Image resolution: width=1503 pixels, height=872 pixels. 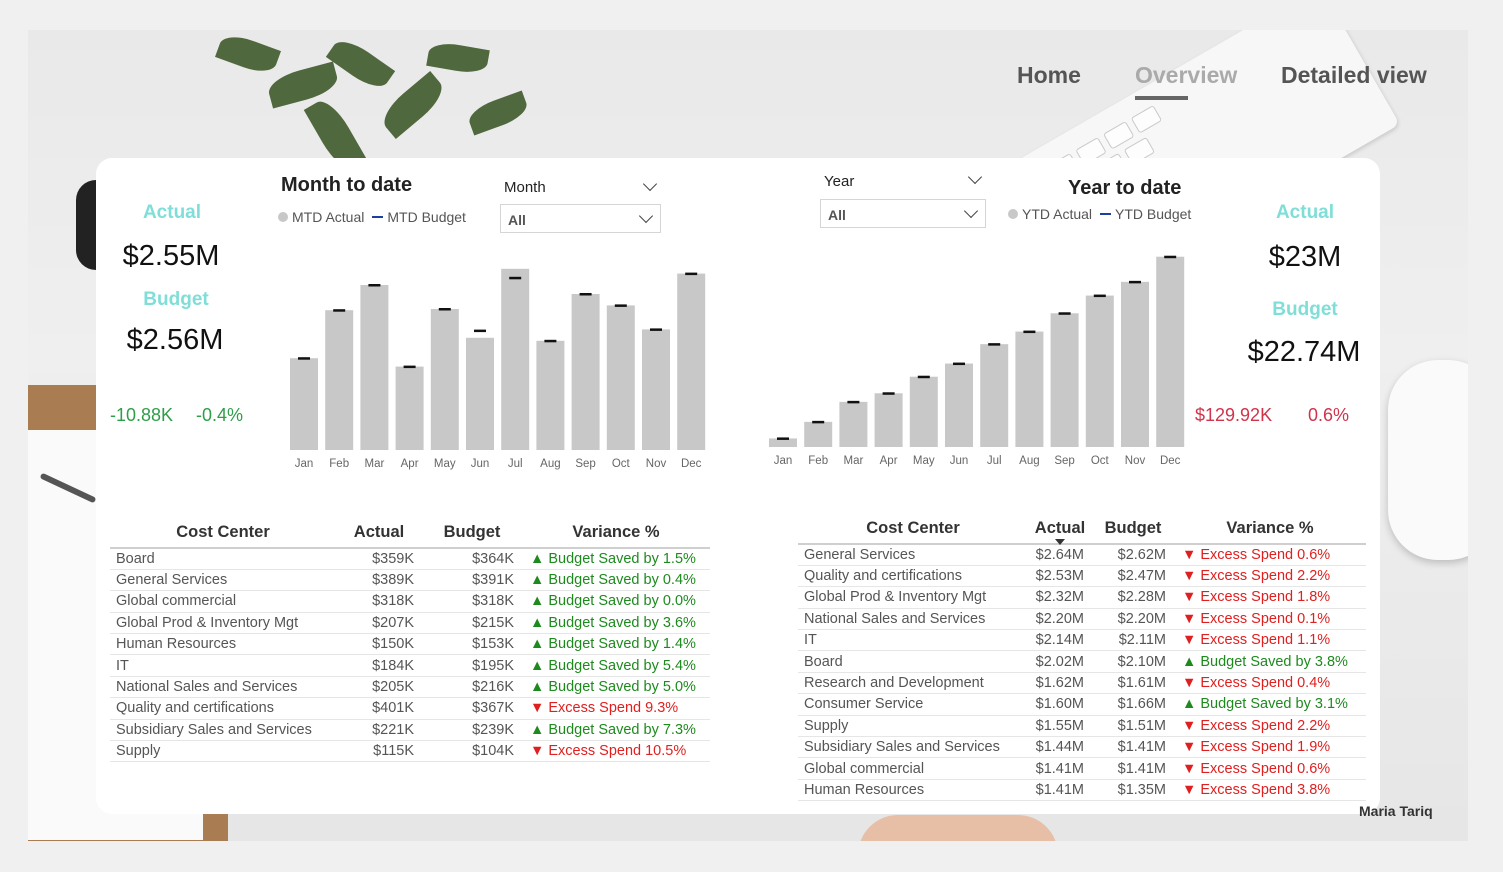 What do you see at coordinates (1029, 461) in the screenshot?
I see `x-tick-label: Aug` at bounding box center [1029, 461].